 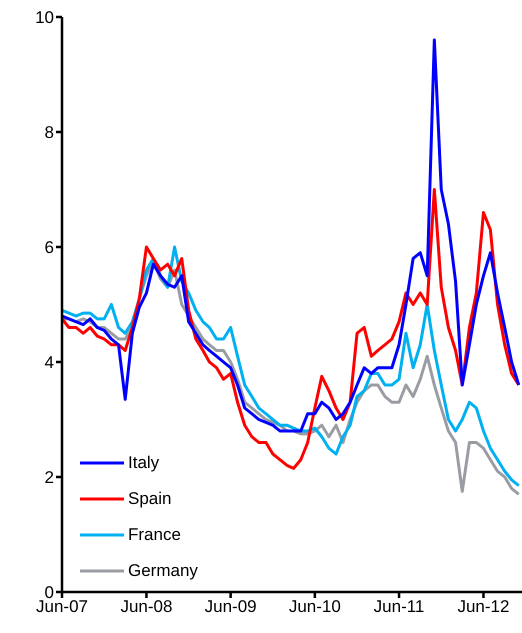 I want to click on x-tick-label: Jun-08, so click(x=146, y=606).